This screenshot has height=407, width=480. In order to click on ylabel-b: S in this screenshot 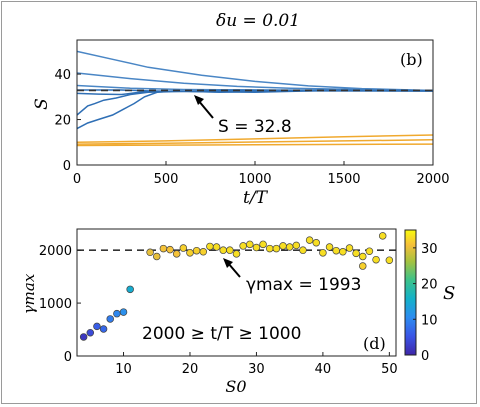, I will do `click(42, 104)`.